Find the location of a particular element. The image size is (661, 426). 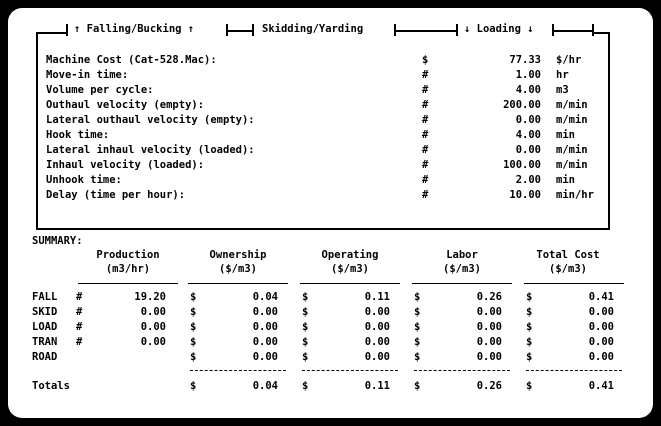

ownership-total: 0.04 is located at coordinates (265, 386).